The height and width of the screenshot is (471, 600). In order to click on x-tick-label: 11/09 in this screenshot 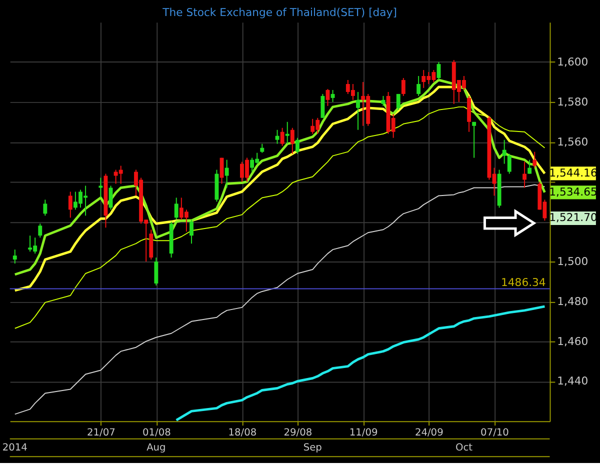, I will do `click(363, 432)`.